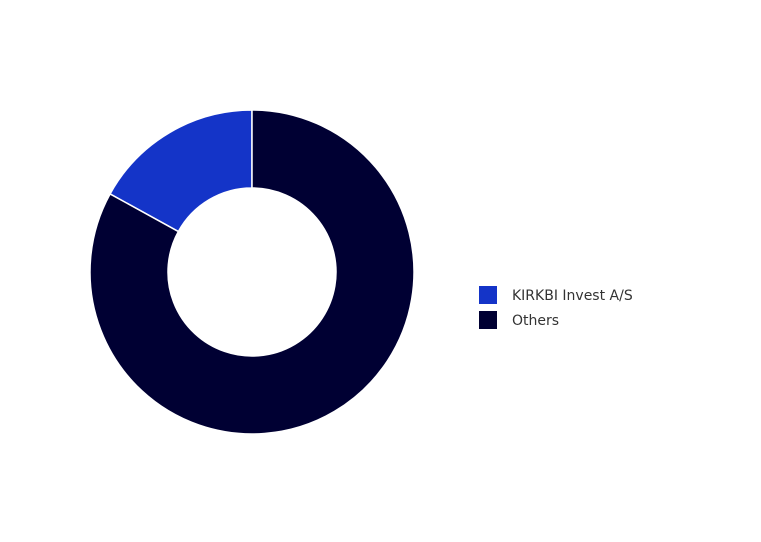 The height and width of the screenshot is (542, 761). I want to click on legend-label: Others, so click(535, 321).